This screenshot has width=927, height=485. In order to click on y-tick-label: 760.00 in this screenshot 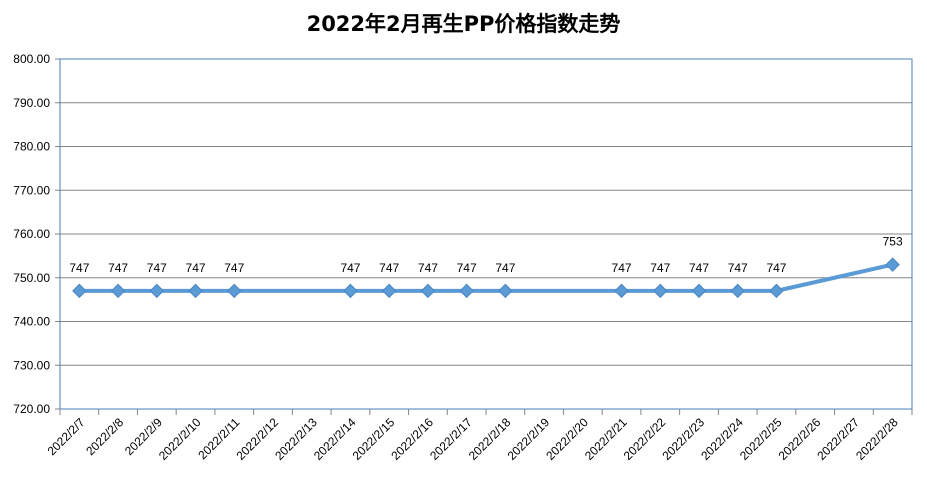, I will do `click(31, 234)`.